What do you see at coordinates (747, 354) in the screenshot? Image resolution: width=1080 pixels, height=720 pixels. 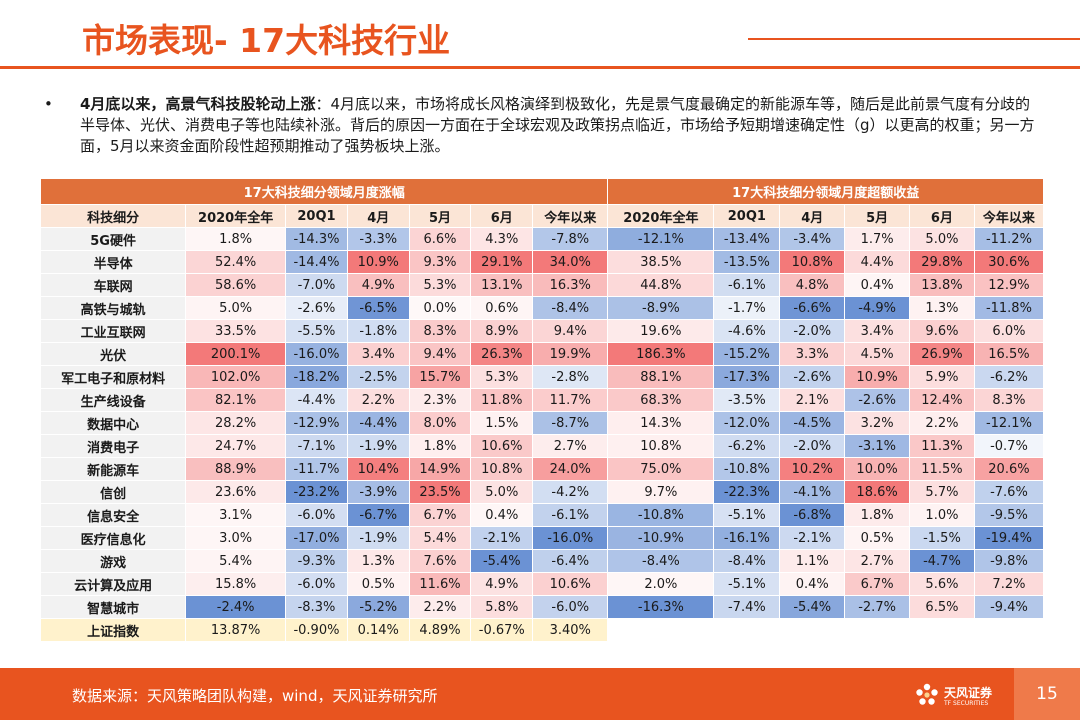 I see `table-cell: -15.2%` at bounding box center [747, 354].